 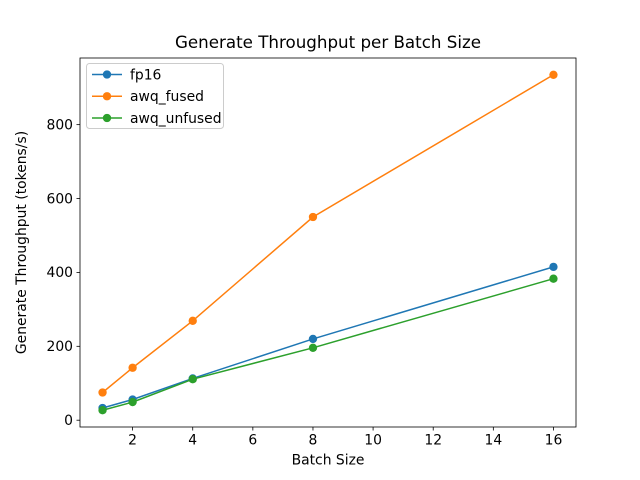 What do you see at coordinates (68, 421) in the screenshot?
I see `y-tick-label: 0` at bounding box center [68, 421].